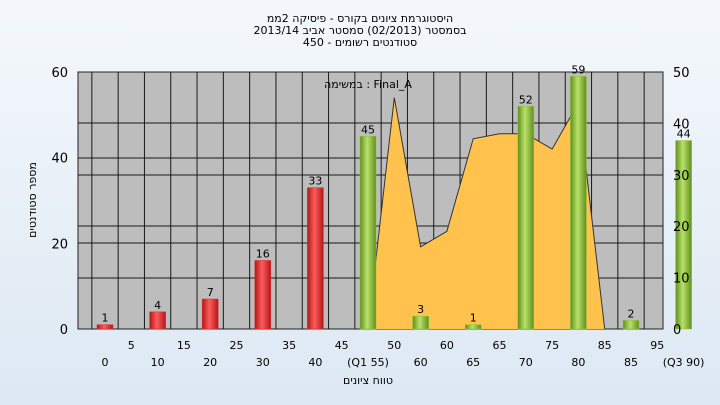 This screenshot has width=720, height=405. I want to click on x-boundary-label: 60, so click(447, 345).